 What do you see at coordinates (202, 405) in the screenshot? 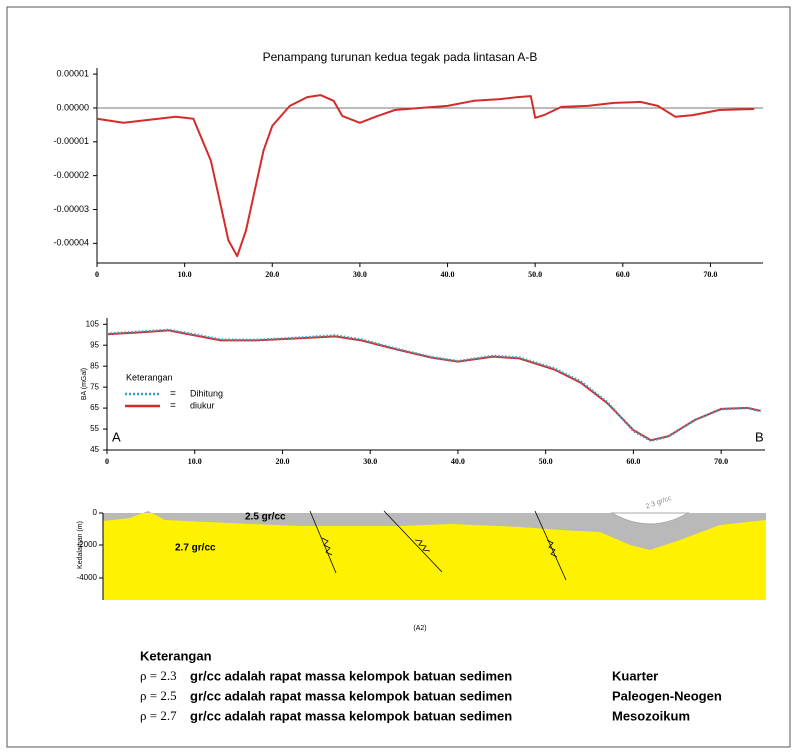
I see `legend-label: diukur` at bounding box center [202, 405].